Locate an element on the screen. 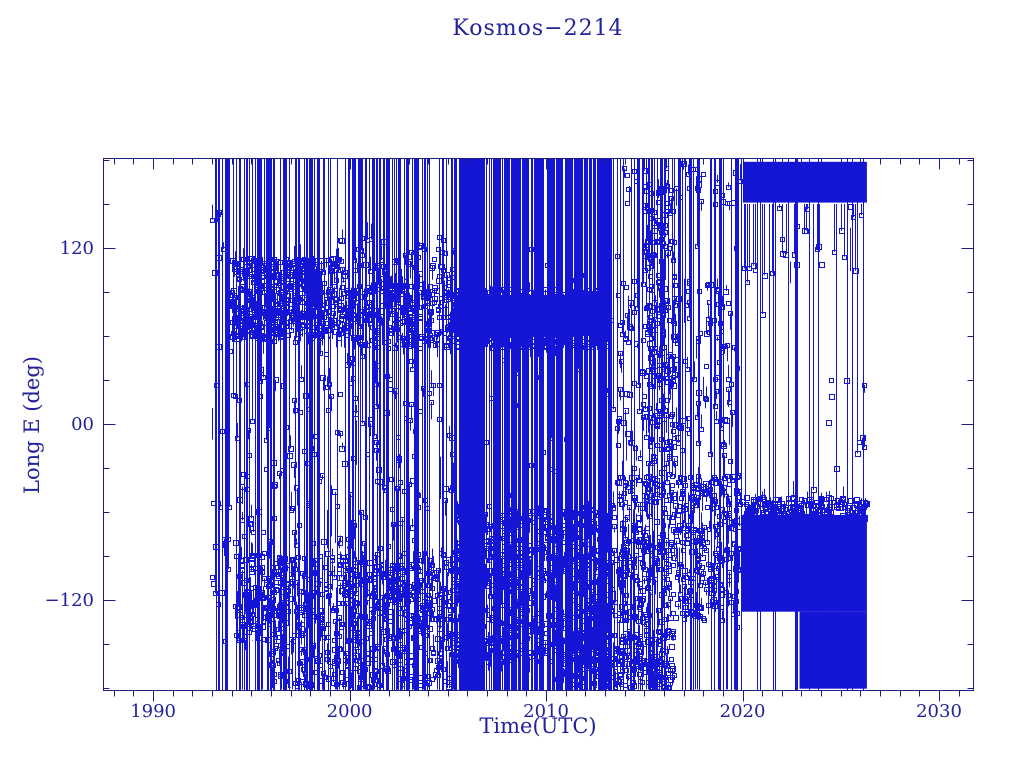  y-tick-label: 120 is located at coordinates (77, 248).